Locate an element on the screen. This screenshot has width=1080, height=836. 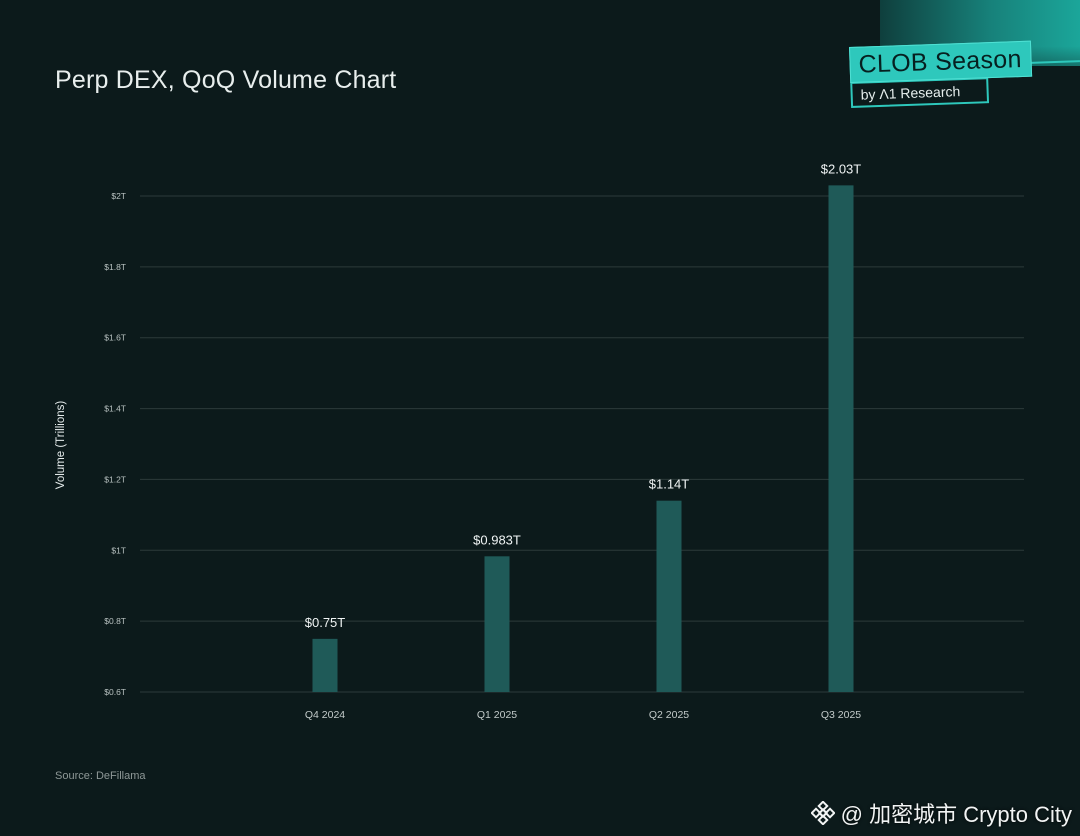
y-tick-label: $0.8T is located at coordinates (115, 621).